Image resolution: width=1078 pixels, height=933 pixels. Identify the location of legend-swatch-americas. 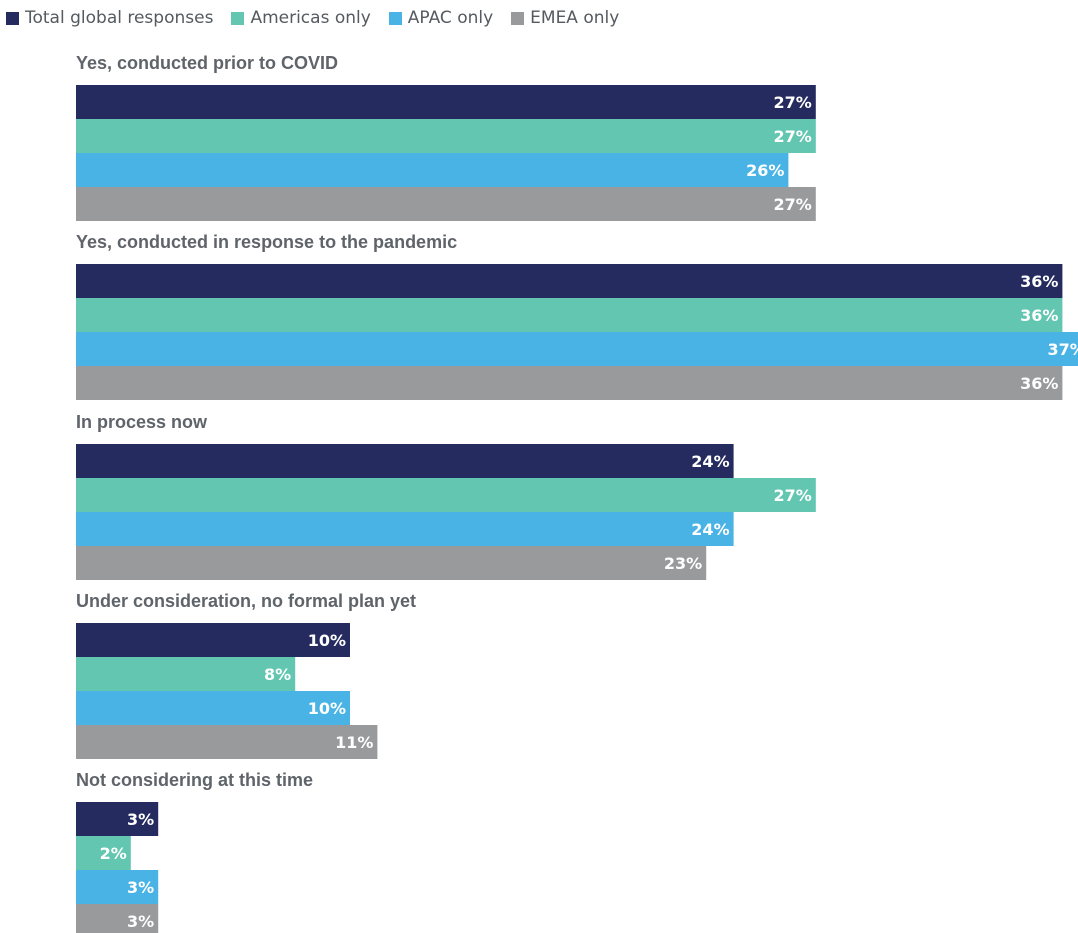
(238, 18).